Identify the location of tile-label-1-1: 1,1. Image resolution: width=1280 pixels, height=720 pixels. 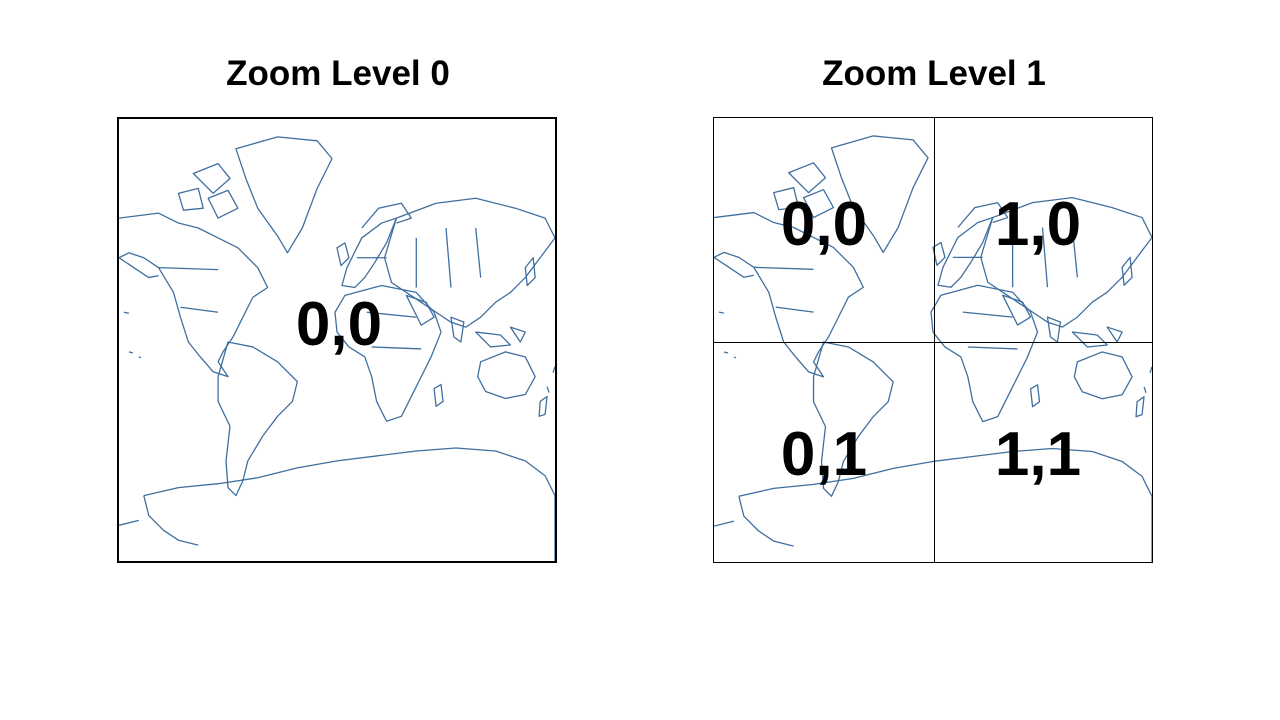
(1038, 454).